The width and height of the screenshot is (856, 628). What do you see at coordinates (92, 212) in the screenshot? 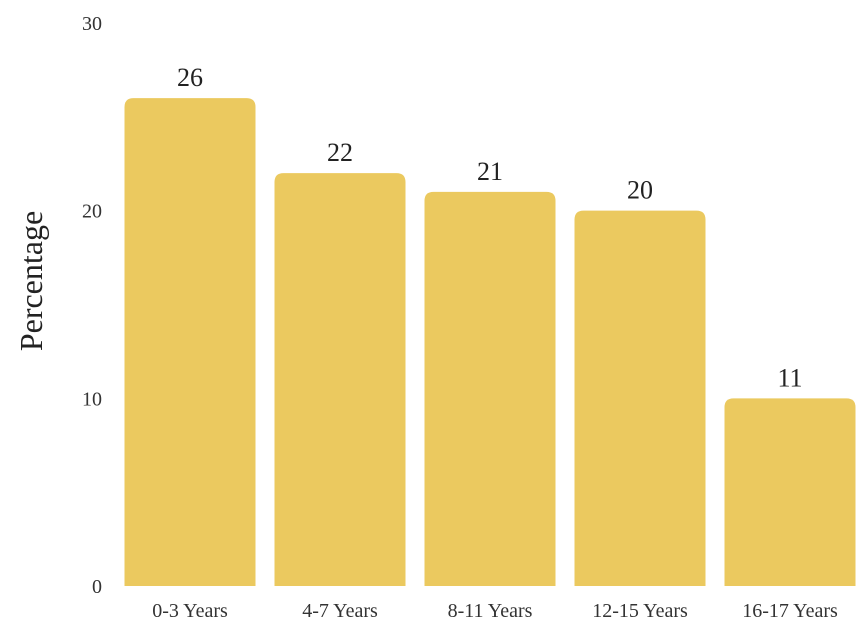
I see `y-tick-label: 20` at bounding box center [92, 212].